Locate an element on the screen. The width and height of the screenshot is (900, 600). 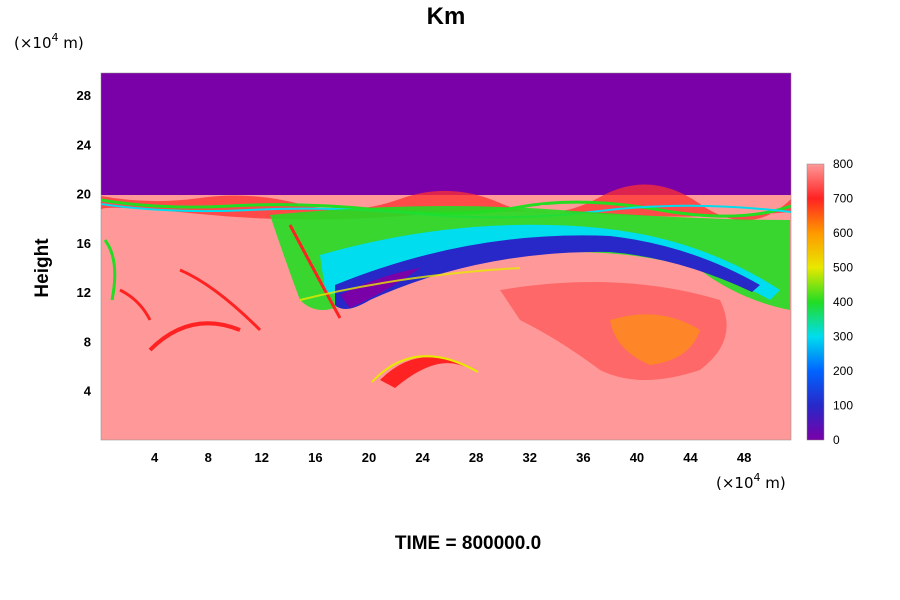
y-tick-label: 8 is located at coordinates (87, 341).